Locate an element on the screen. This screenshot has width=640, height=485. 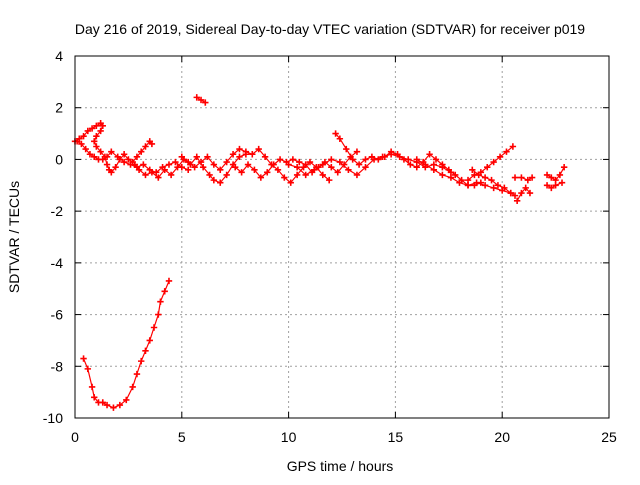
y-tick-label: -4 is located at coordinates (57, 263).